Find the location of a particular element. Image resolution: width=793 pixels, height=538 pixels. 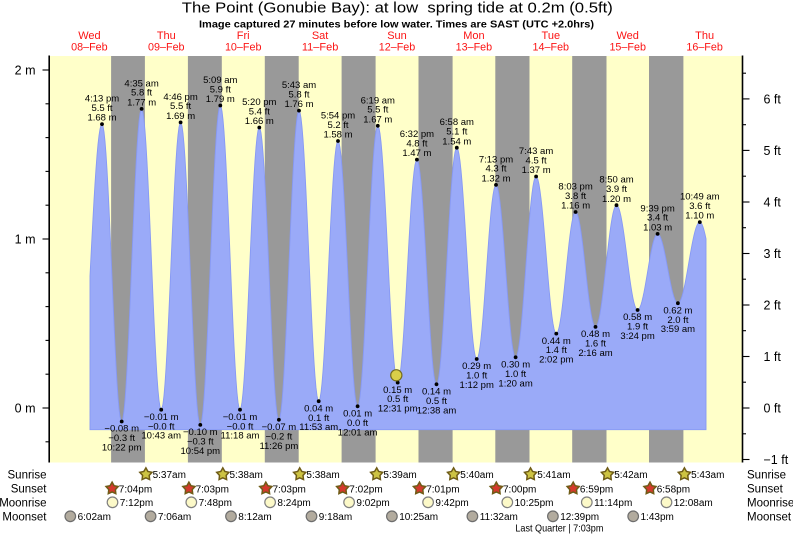

svg-text: Wed is located at coordinates (627, 36).